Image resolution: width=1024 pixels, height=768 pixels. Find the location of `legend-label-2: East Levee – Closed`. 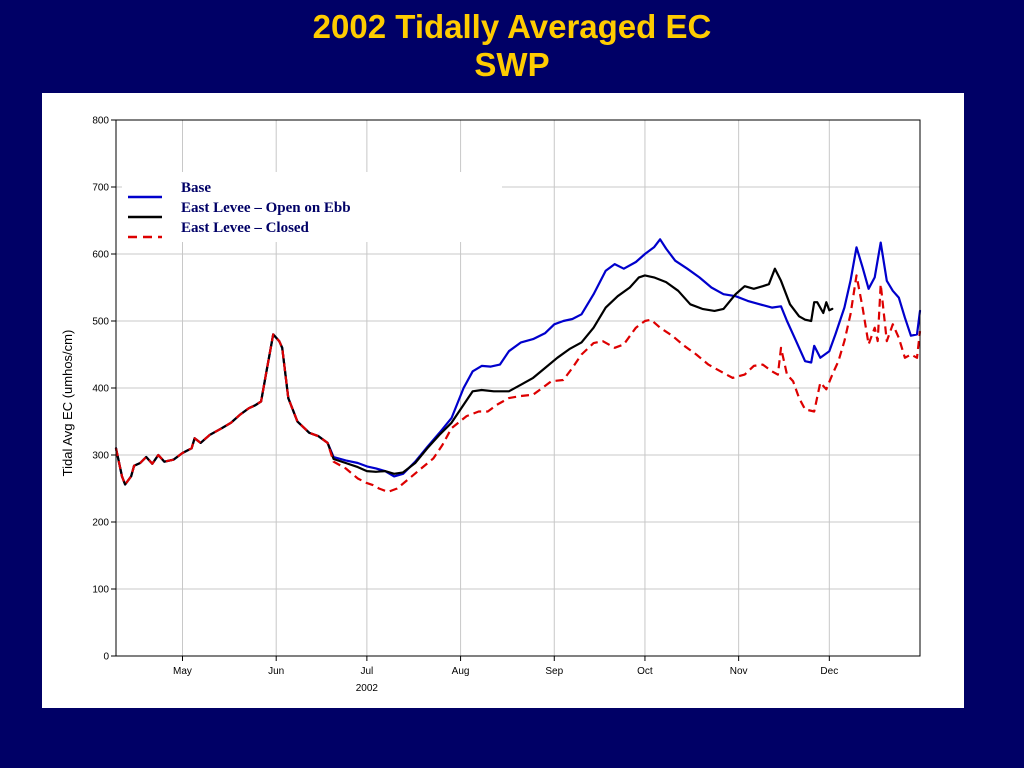

legend-label-2: East Levee – Closed is located at coordinates (245, 228).